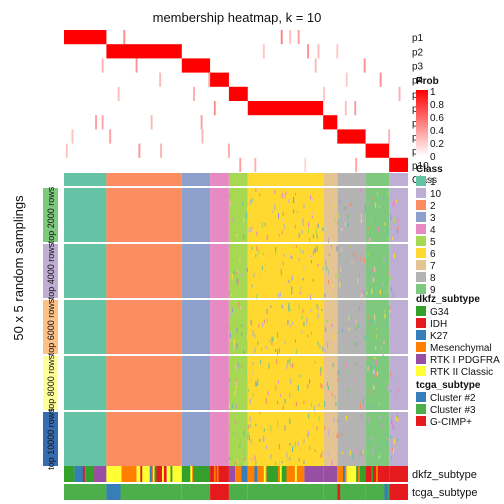 The width and height of the screenshot is (504, 504). I want to click on prob-tick-label: 0.6, so click(437, 118).